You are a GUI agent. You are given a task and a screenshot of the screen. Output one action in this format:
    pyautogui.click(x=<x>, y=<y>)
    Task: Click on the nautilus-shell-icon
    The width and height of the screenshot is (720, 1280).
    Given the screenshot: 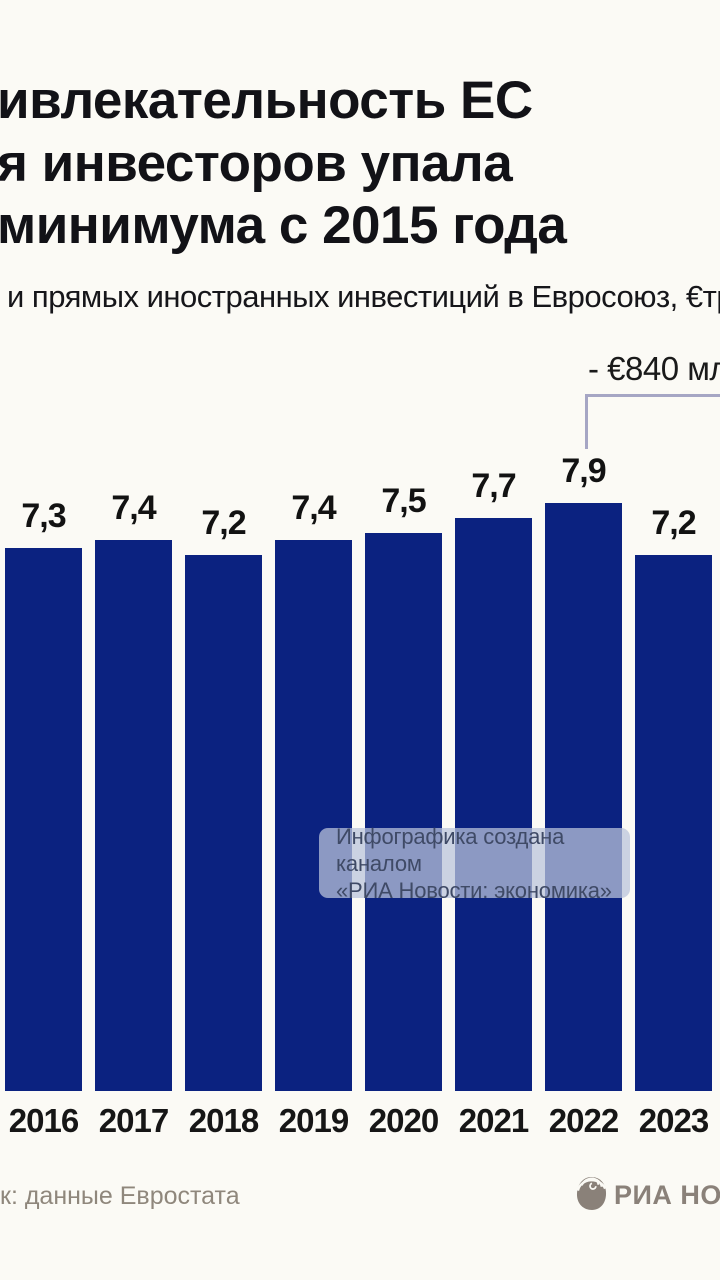 What is the action you would take?
    pyautogui.click(x=591, y=1193)
    